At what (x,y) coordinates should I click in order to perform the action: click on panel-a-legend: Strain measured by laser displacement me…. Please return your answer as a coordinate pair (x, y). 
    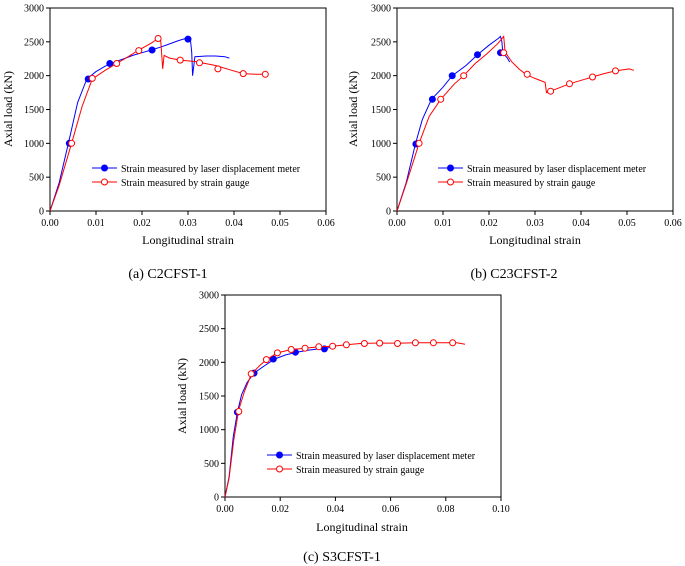
    Looking at the image, I should click on (196, 176).